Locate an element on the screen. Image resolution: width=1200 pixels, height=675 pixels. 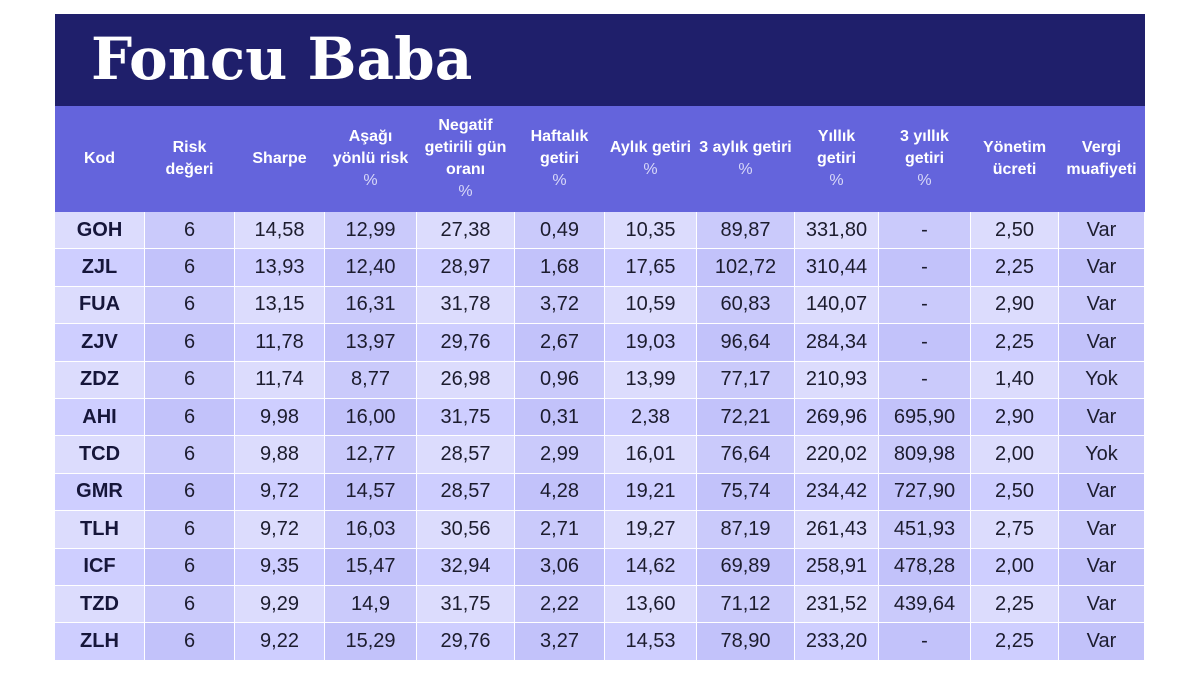
table-cell: 9,35 is located at coordinates (280, 567).